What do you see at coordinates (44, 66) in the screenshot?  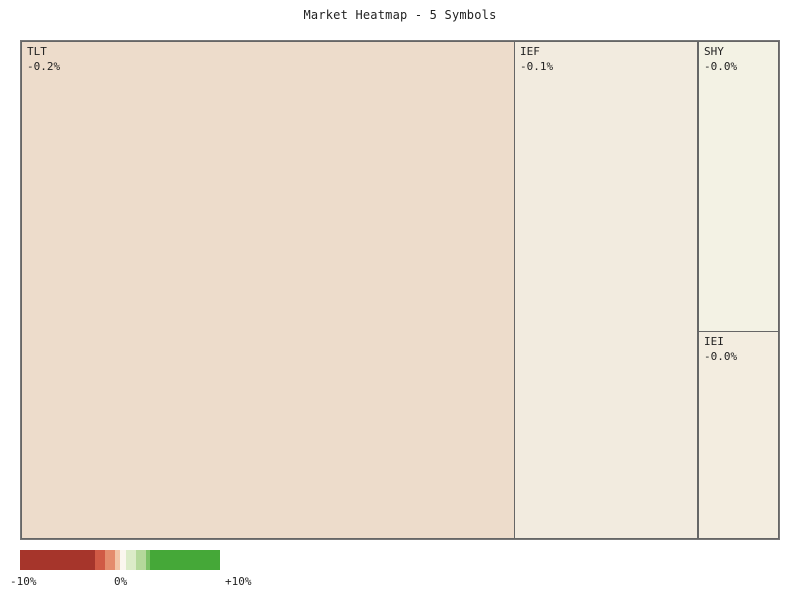 I see `tile-change: -0.2%` at bounding box center [44, 66].